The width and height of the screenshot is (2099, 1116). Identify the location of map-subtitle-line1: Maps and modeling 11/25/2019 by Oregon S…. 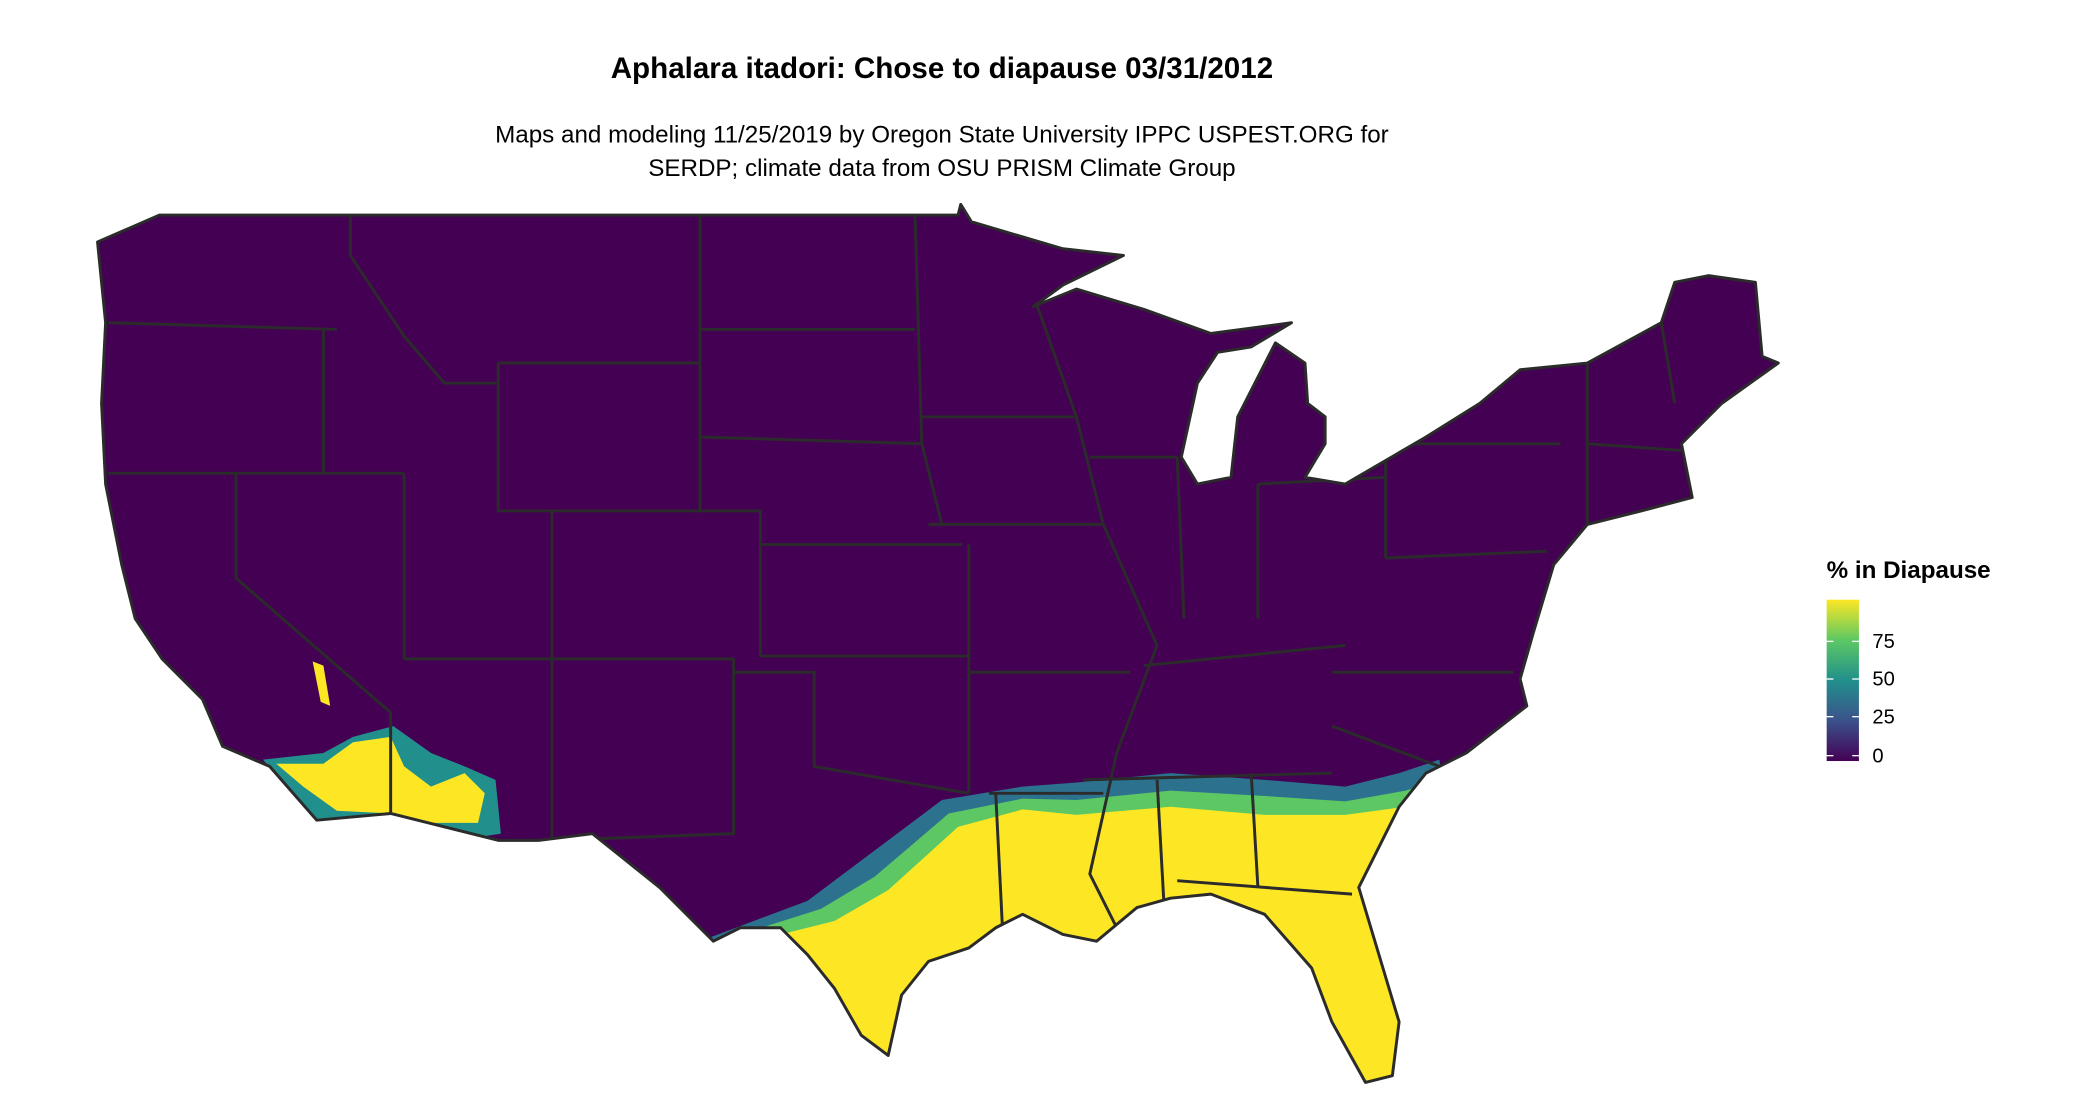
(942, 135).